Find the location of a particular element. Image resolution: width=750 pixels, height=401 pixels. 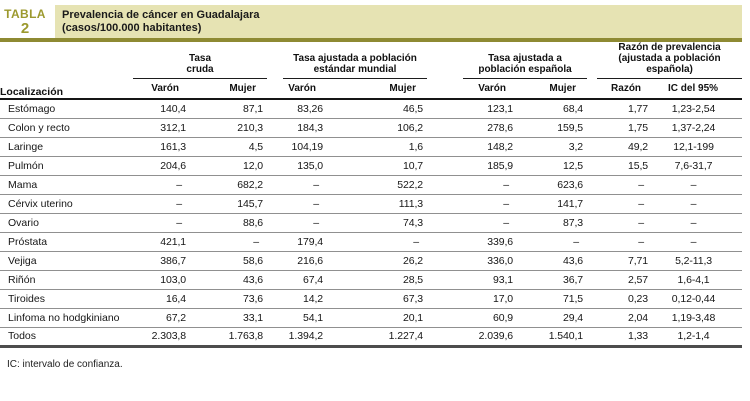

group-label-line: estándar mundial is located at coordinates (355, 69).